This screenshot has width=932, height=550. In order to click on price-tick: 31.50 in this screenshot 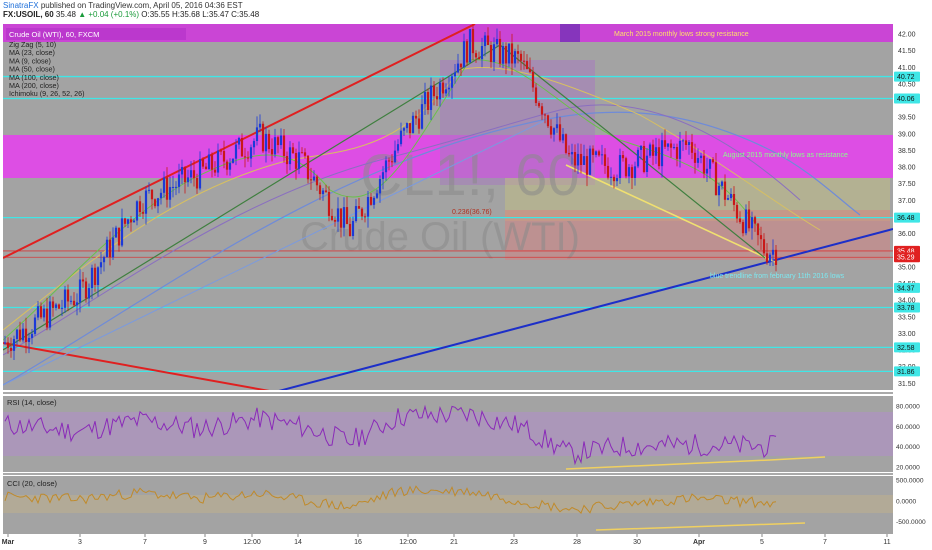, I will do `click(907, 384)`.